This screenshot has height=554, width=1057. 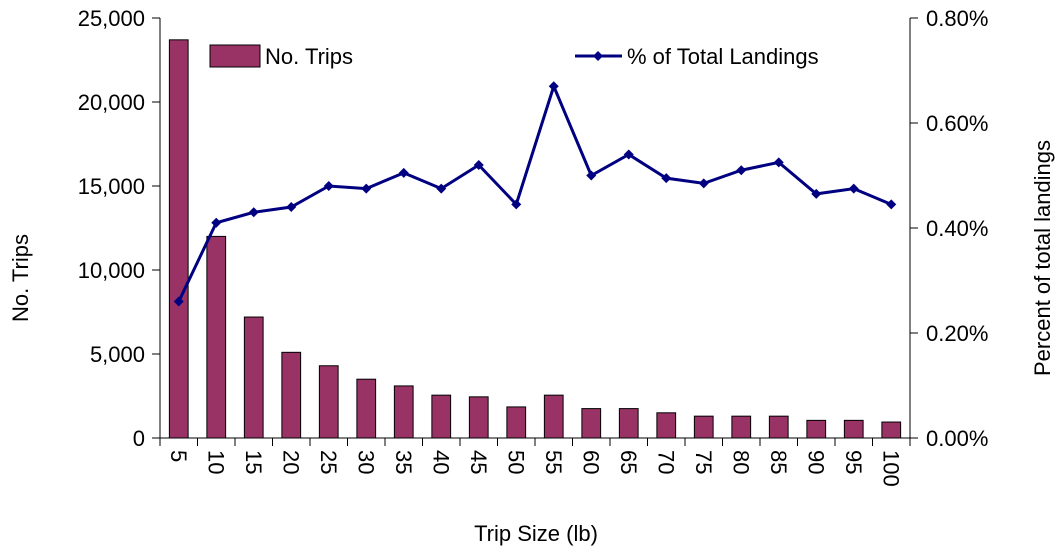 What do you see at coordinates (853, 462) in the screenshot?
I see `x-tick-label: 95` at bounding box center [853, 462].